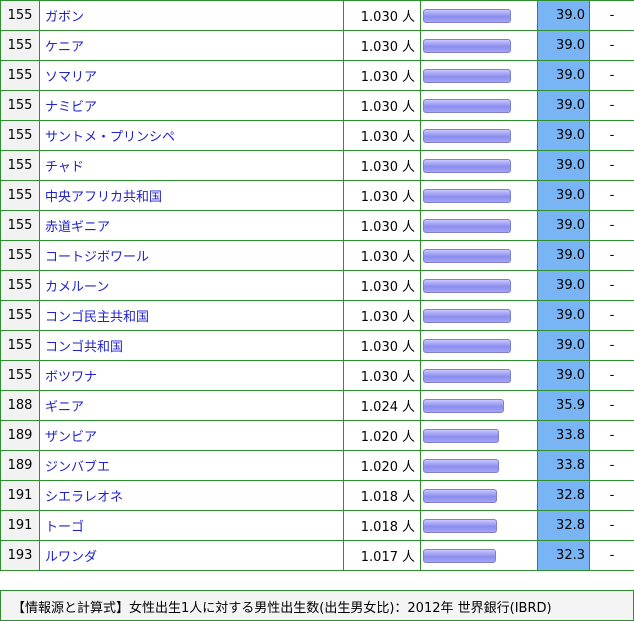 The height and width of the screenshot is (621, 634). I want to click on table-row: 191 トーゴ 1.018 人 32.8 -, so click(317, 525).